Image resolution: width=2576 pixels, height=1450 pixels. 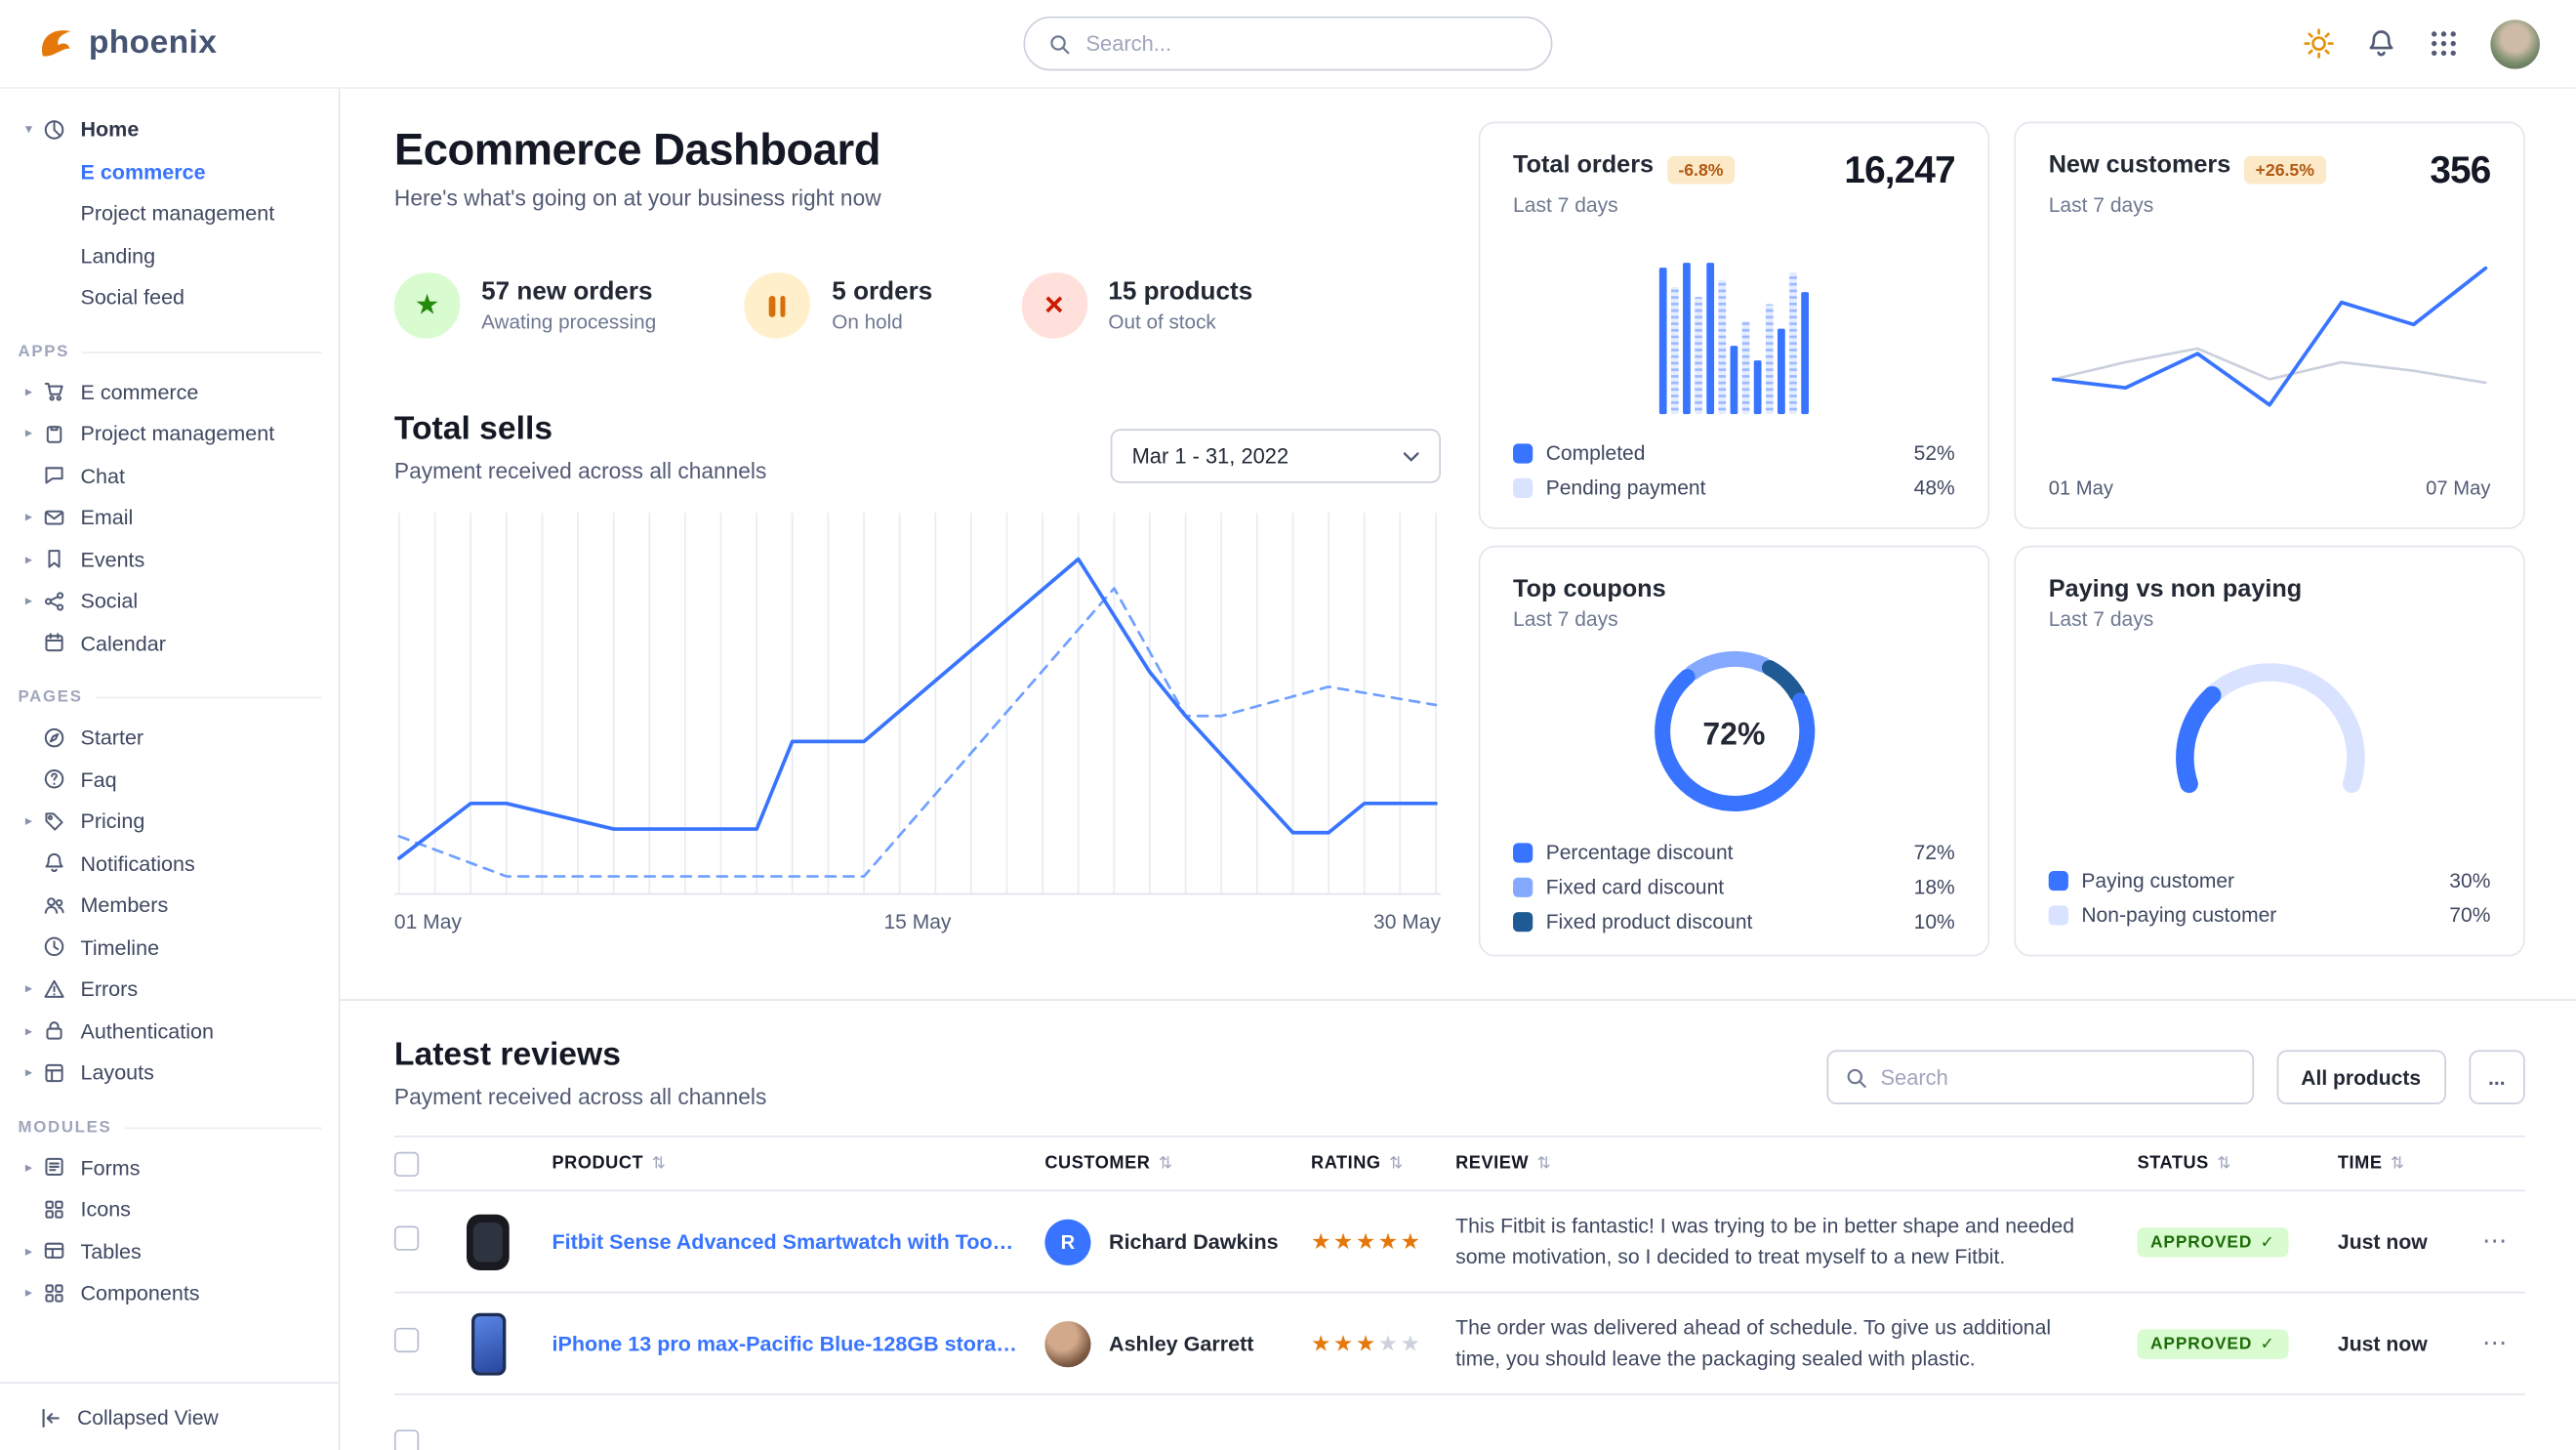 I want to click on search-input, so click(x=1307, y=43).